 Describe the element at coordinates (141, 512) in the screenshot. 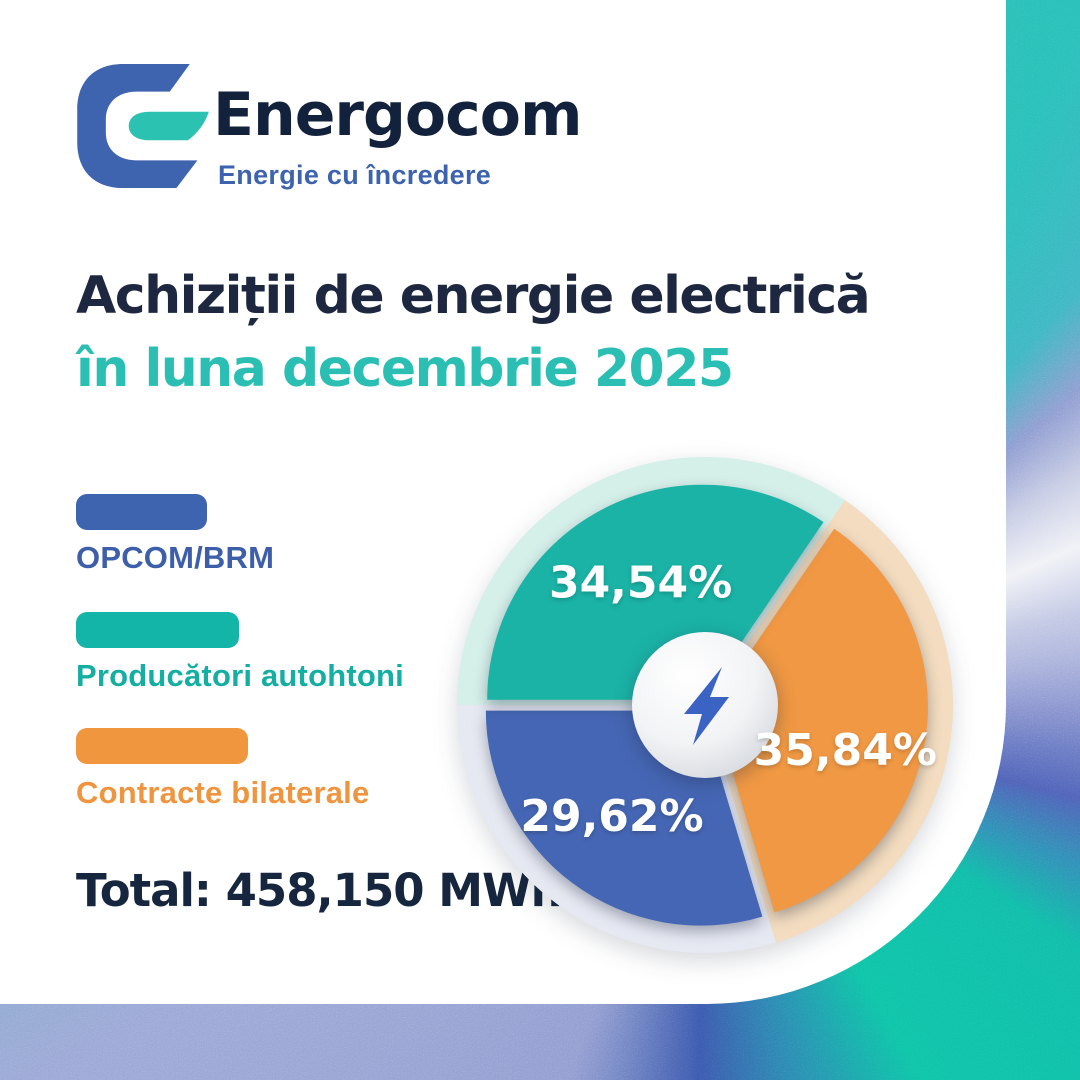

I see `legend-swatch-opcom` at that location.